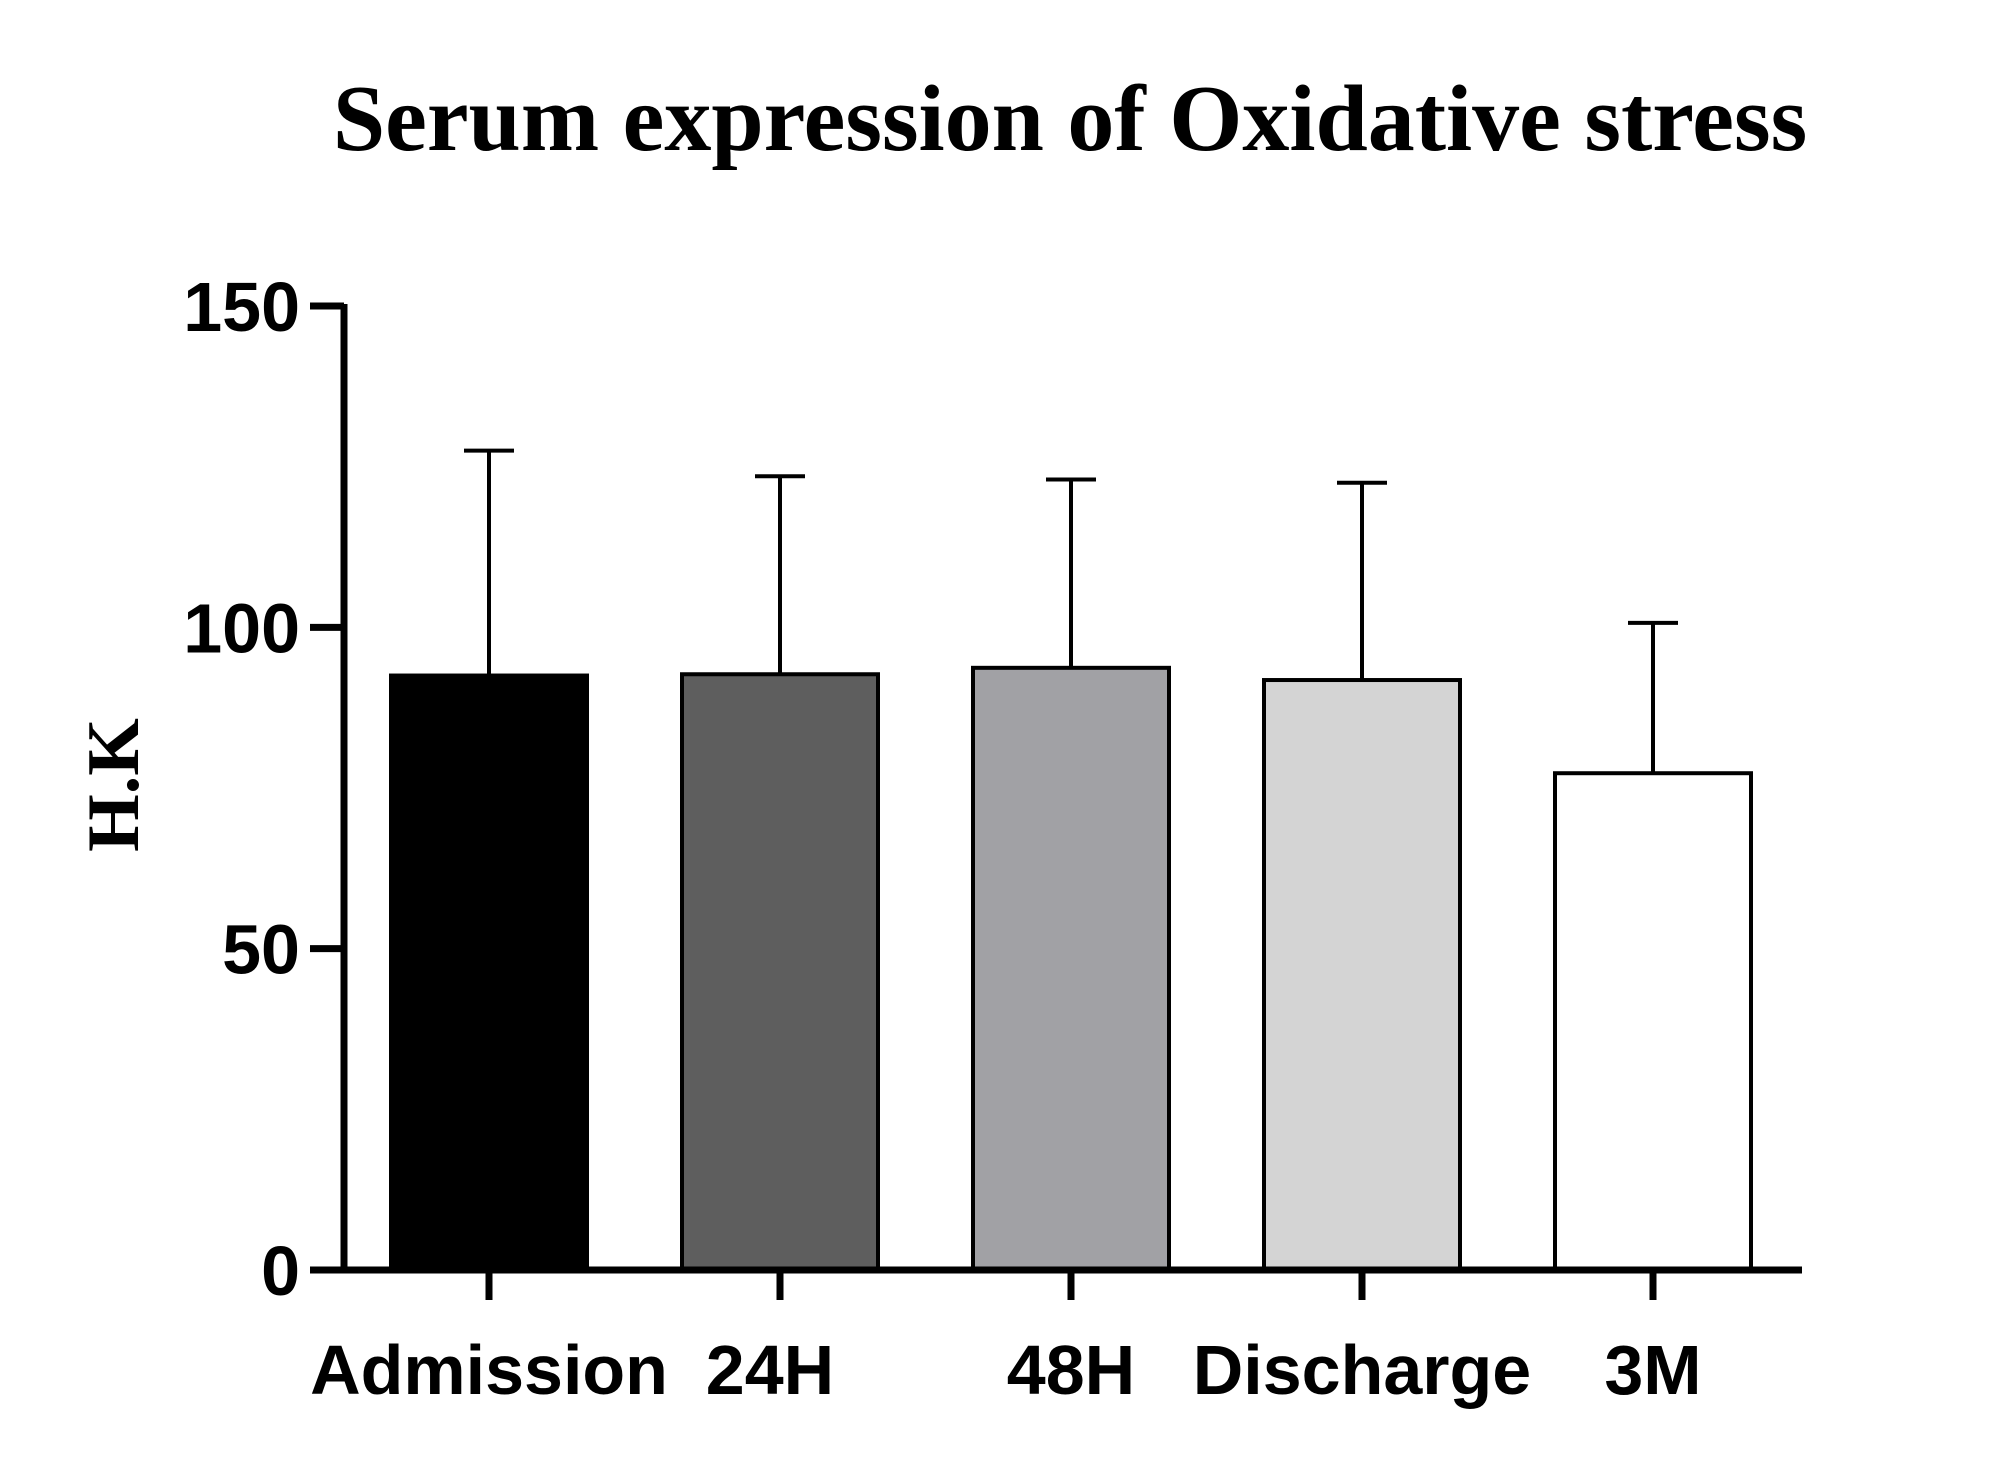 This screenshot has width=2000, height=1469. I want to click on error-bars-layer, so click(1071, 611).